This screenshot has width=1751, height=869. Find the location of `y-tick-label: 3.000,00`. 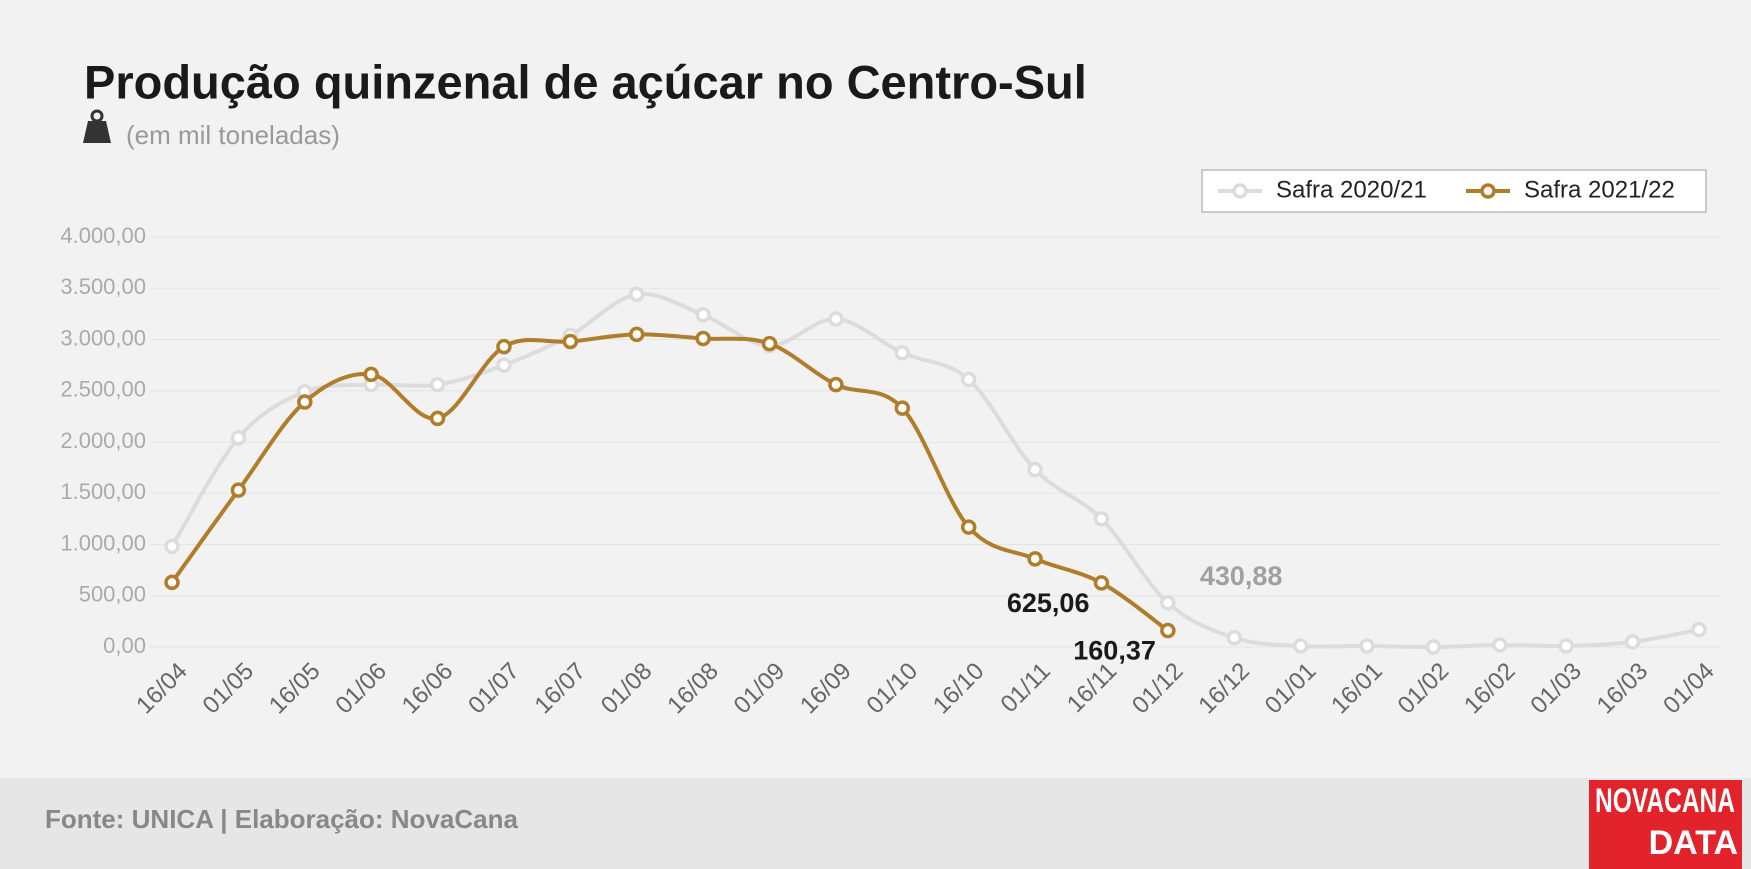

y-tick-label: 3.000,00 is located at coordinates (103, 337).